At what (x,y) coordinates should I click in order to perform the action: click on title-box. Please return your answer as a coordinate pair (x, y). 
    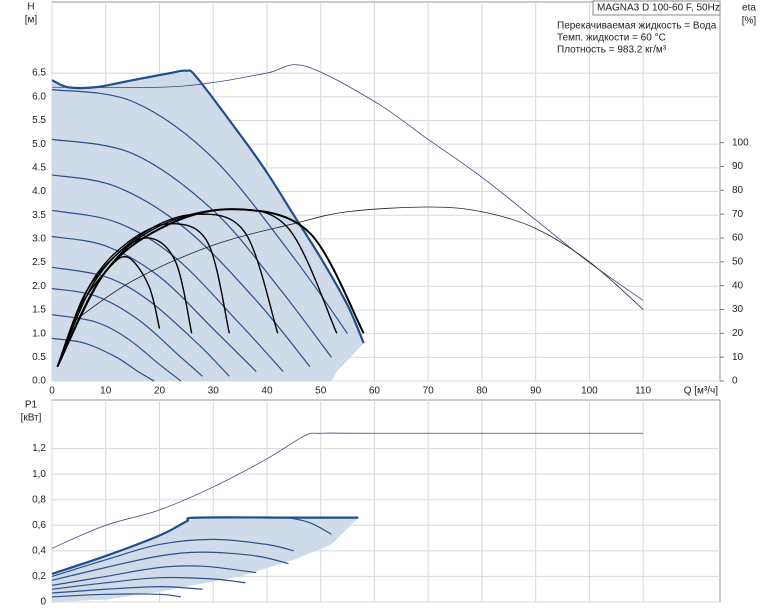
    Looking at the image, I should click on (656, 8).